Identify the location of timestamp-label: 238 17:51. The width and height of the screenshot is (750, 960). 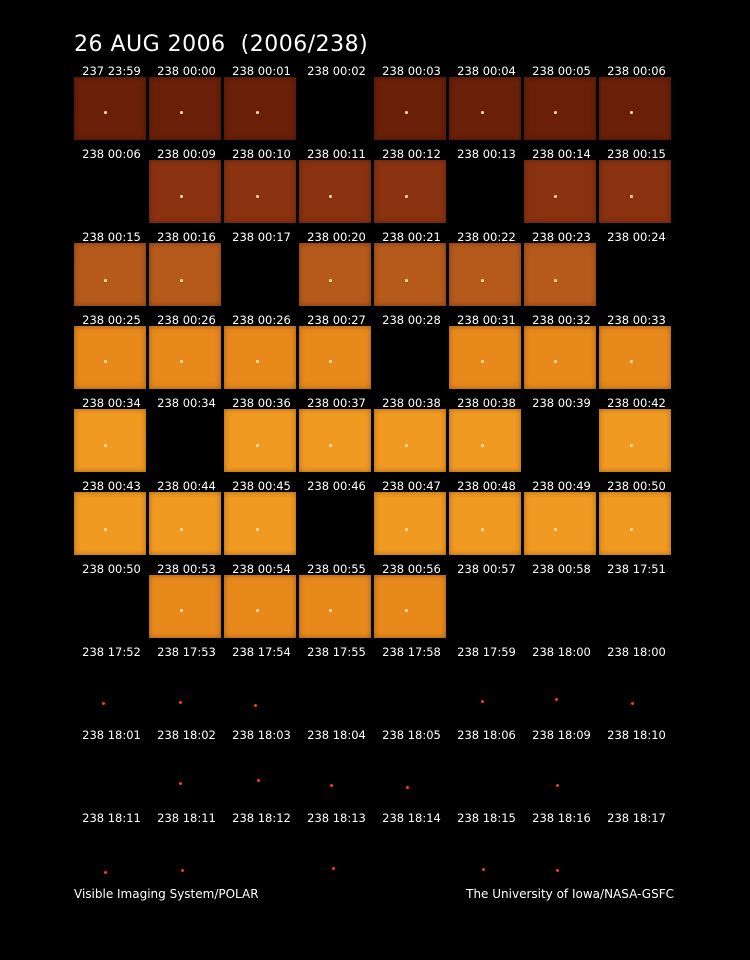
(636, 569).